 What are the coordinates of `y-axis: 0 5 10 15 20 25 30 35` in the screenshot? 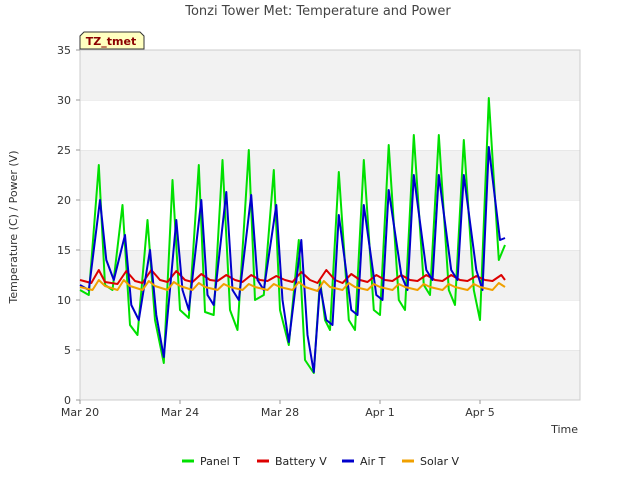 It's located at (68, 225).